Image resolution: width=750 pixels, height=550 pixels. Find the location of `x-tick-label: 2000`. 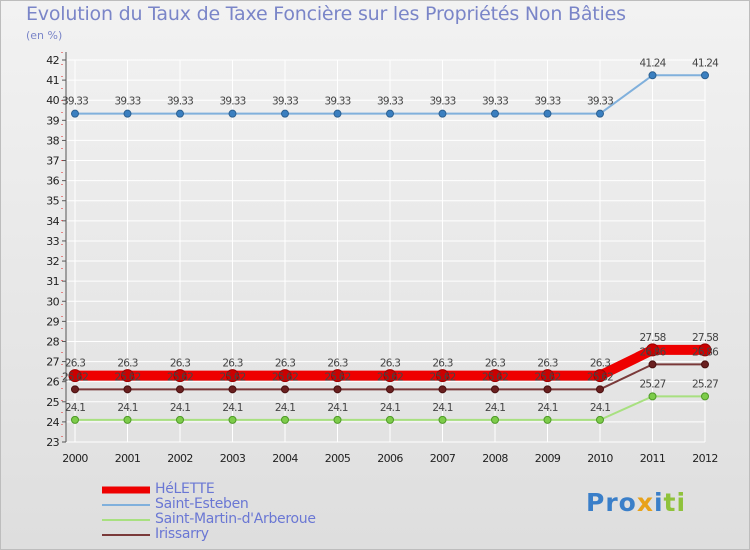

x-tick-label: 2000 is located at coordinates (75, 458).